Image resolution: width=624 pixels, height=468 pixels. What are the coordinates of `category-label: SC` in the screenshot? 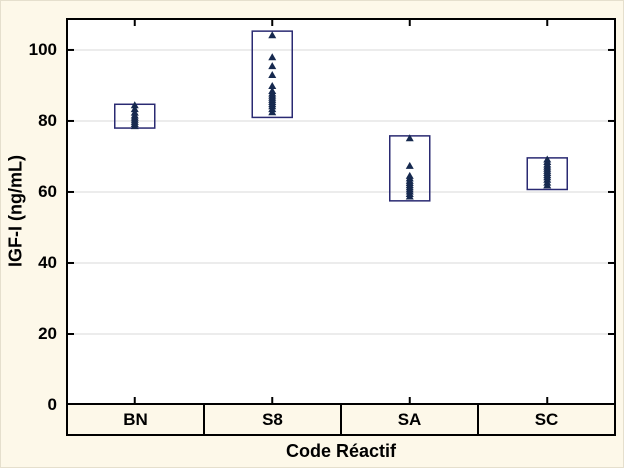 It's located at (546, 419).